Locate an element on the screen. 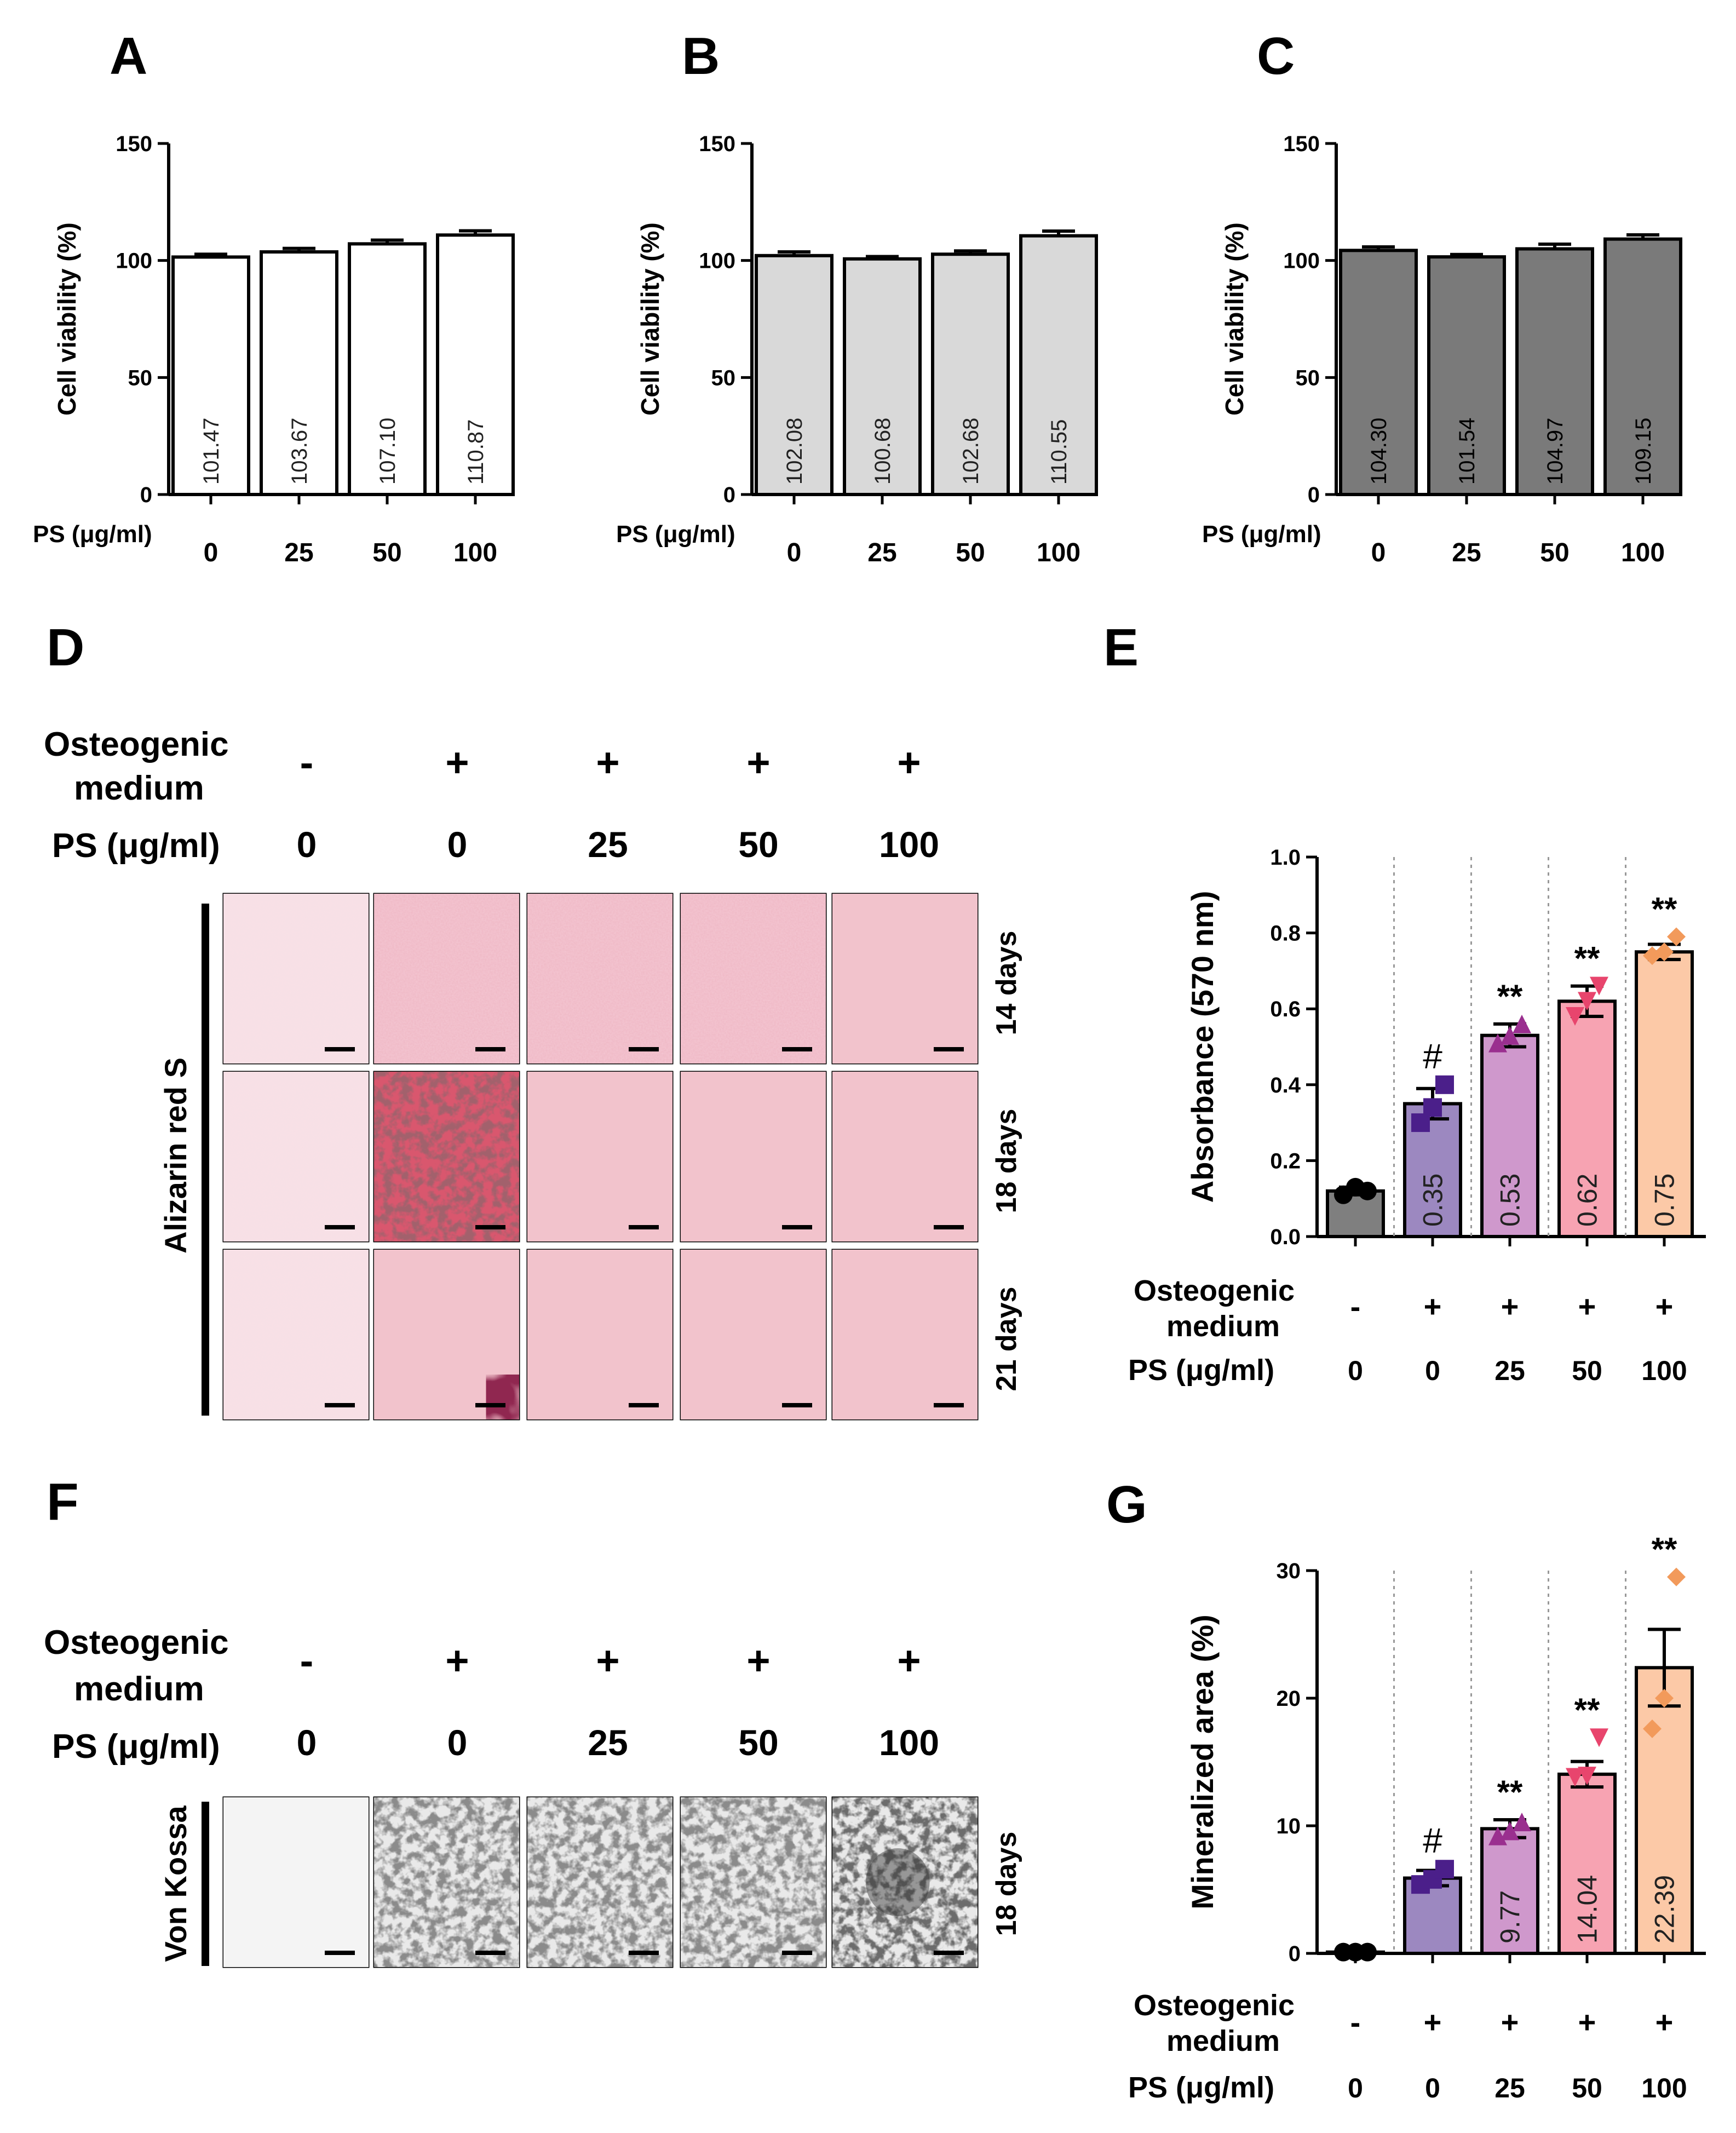 The height and width of the screenshot is (2133, 1736). y-tick-label: 0.2 is located at coordinates (1285, 1161).